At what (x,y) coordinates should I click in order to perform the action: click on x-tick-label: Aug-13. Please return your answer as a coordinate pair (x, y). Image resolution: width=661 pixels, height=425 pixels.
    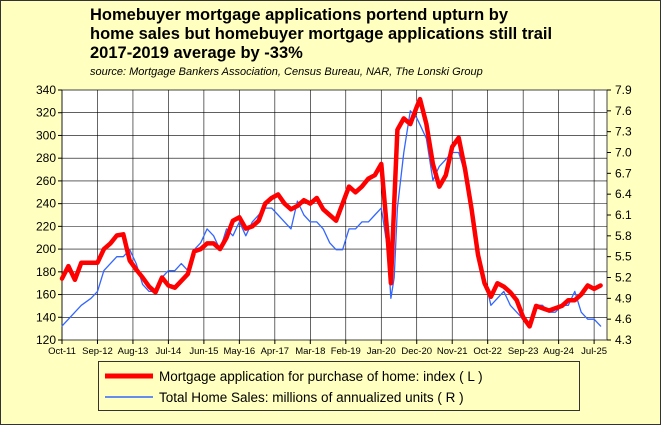
    Looking at the image, I should click on (133, 351).